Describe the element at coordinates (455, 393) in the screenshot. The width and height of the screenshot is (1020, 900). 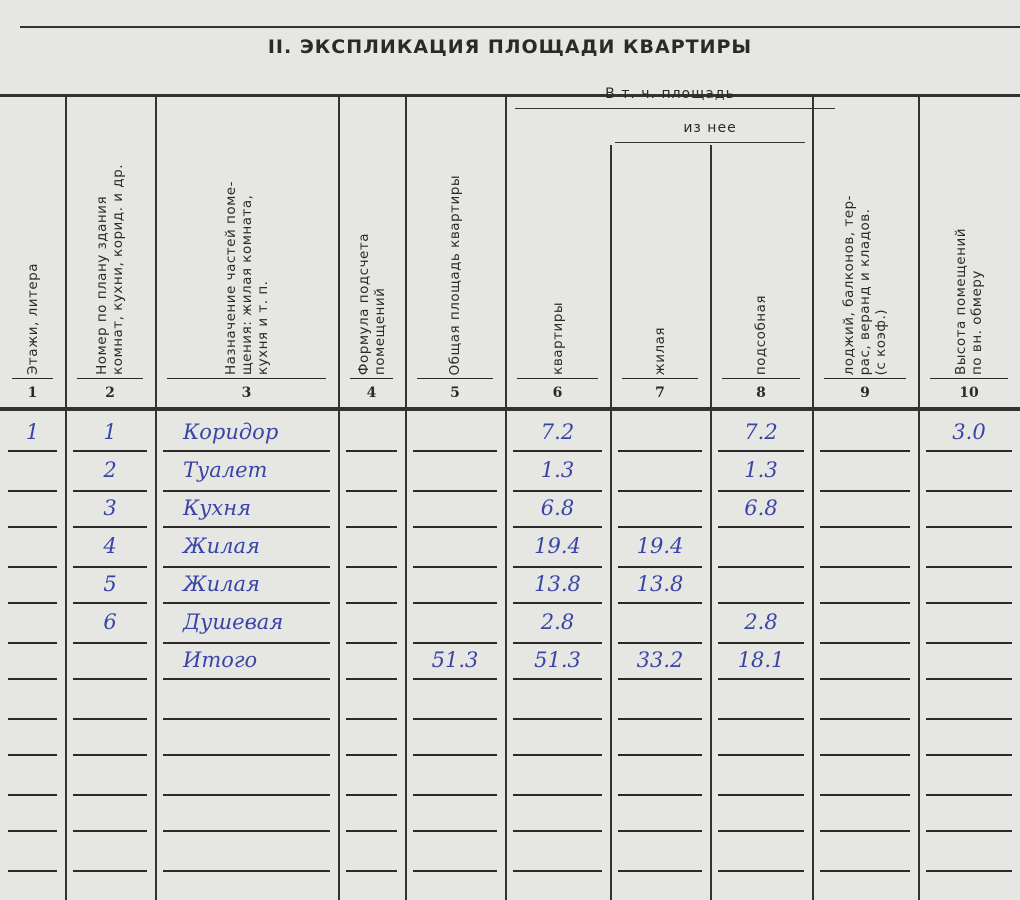
I see `column-number: 5` at that location.